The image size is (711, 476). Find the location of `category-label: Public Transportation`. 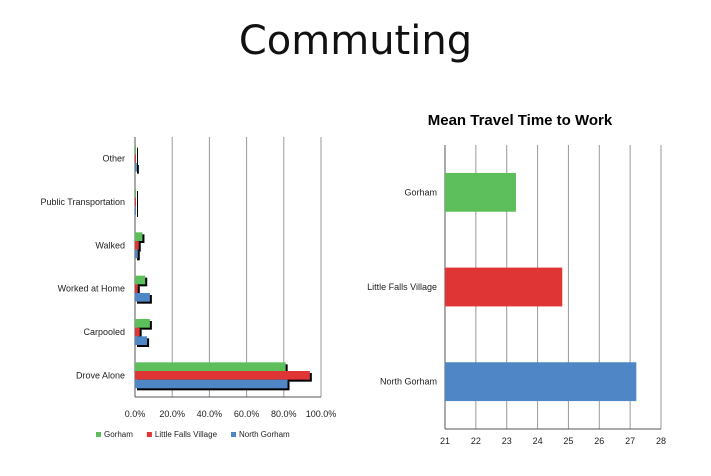

category-label: Public Transportation is located at coordinates (82, 202).